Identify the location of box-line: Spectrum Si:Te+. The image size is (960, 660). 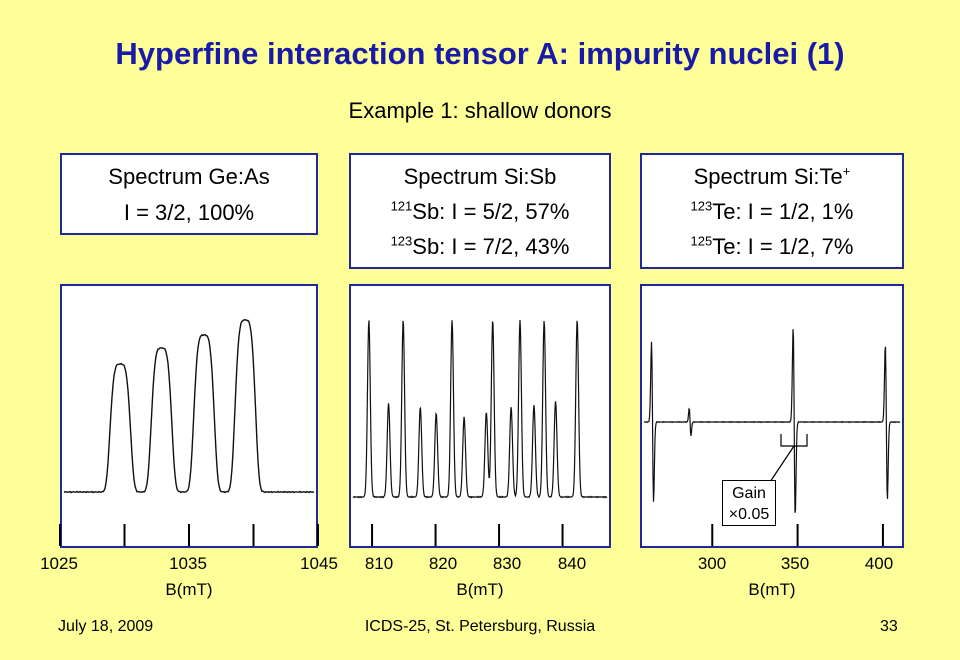
(772, 176).